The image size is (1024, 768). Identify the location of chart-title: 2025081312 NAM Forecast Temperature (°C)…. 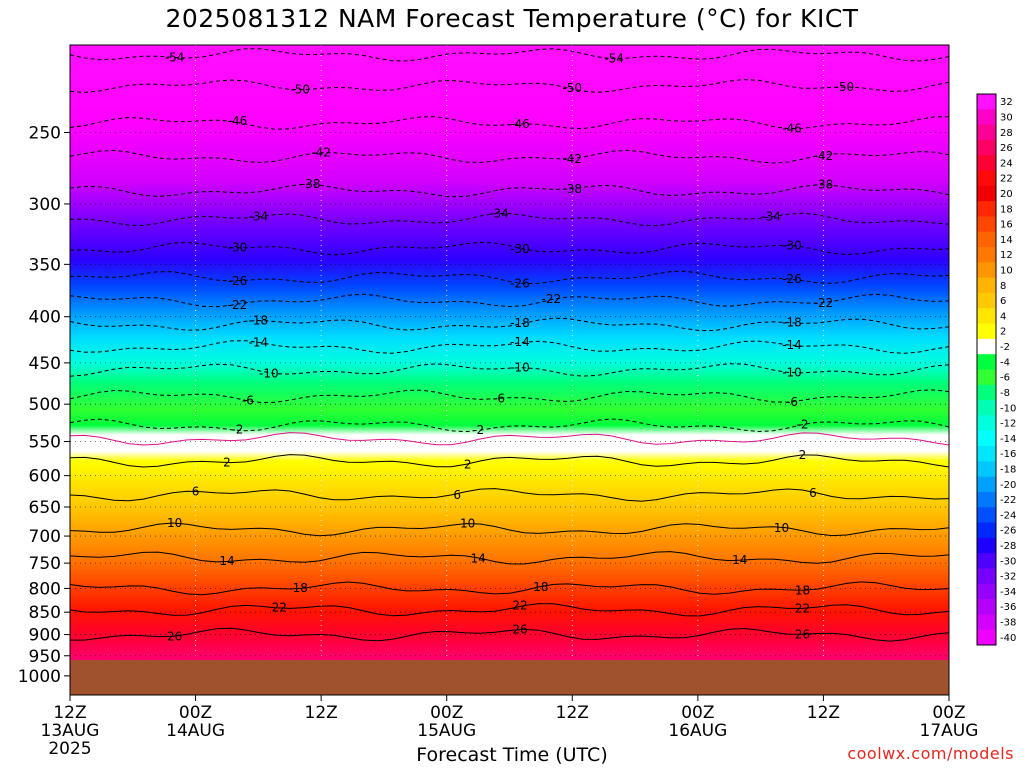
(512, 18).